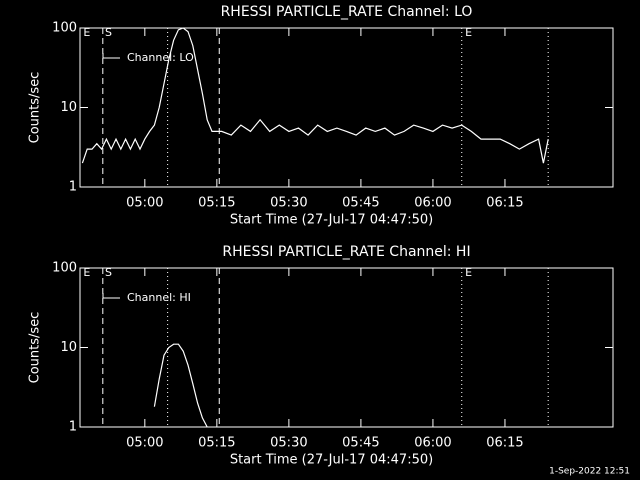  What do you see at coordinates (347, 12) in the screenshot?
I see `chart-title: RHESSI PARTICLE_RATE Channel: LO` at bounding box center [347, 12].